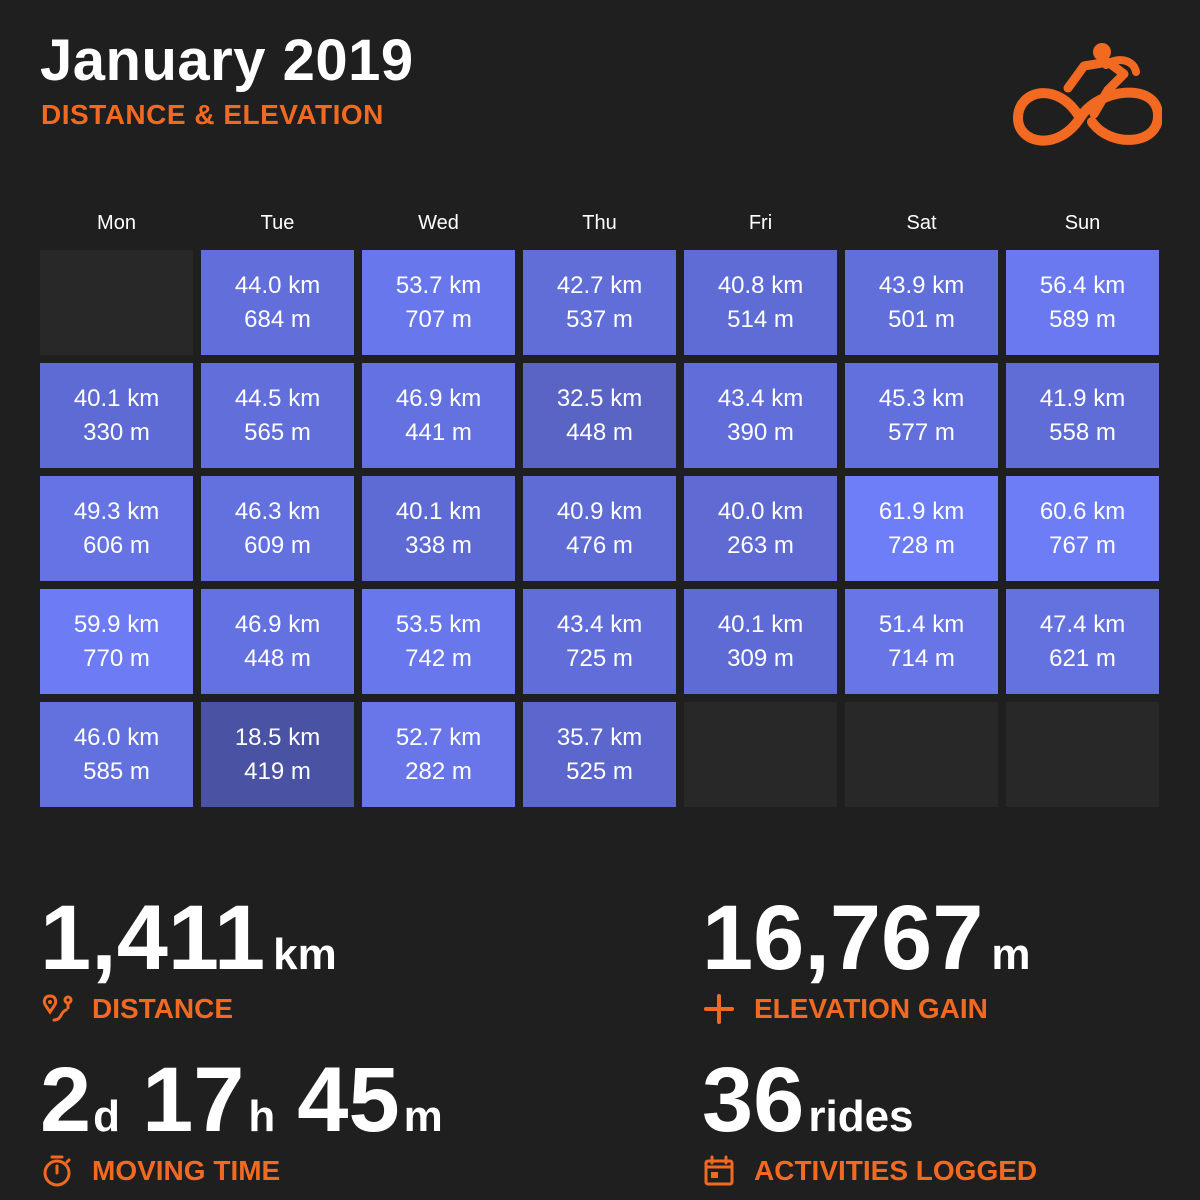  What do you see at coordinates (438, 737) in the screenshot?
I see `day-distance: 52.7 km` at bounding box center [438, 737].